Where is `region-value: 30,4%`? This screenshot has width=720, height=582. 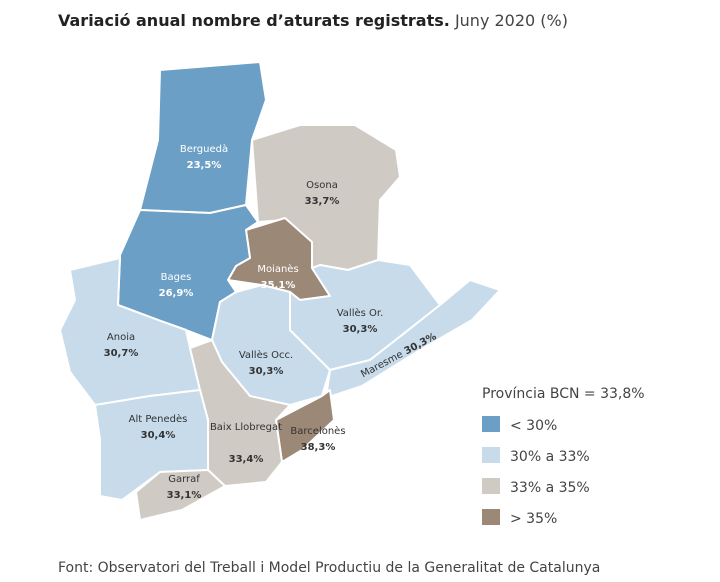 region-value: 30,4% is located at coordinates (158, 435).